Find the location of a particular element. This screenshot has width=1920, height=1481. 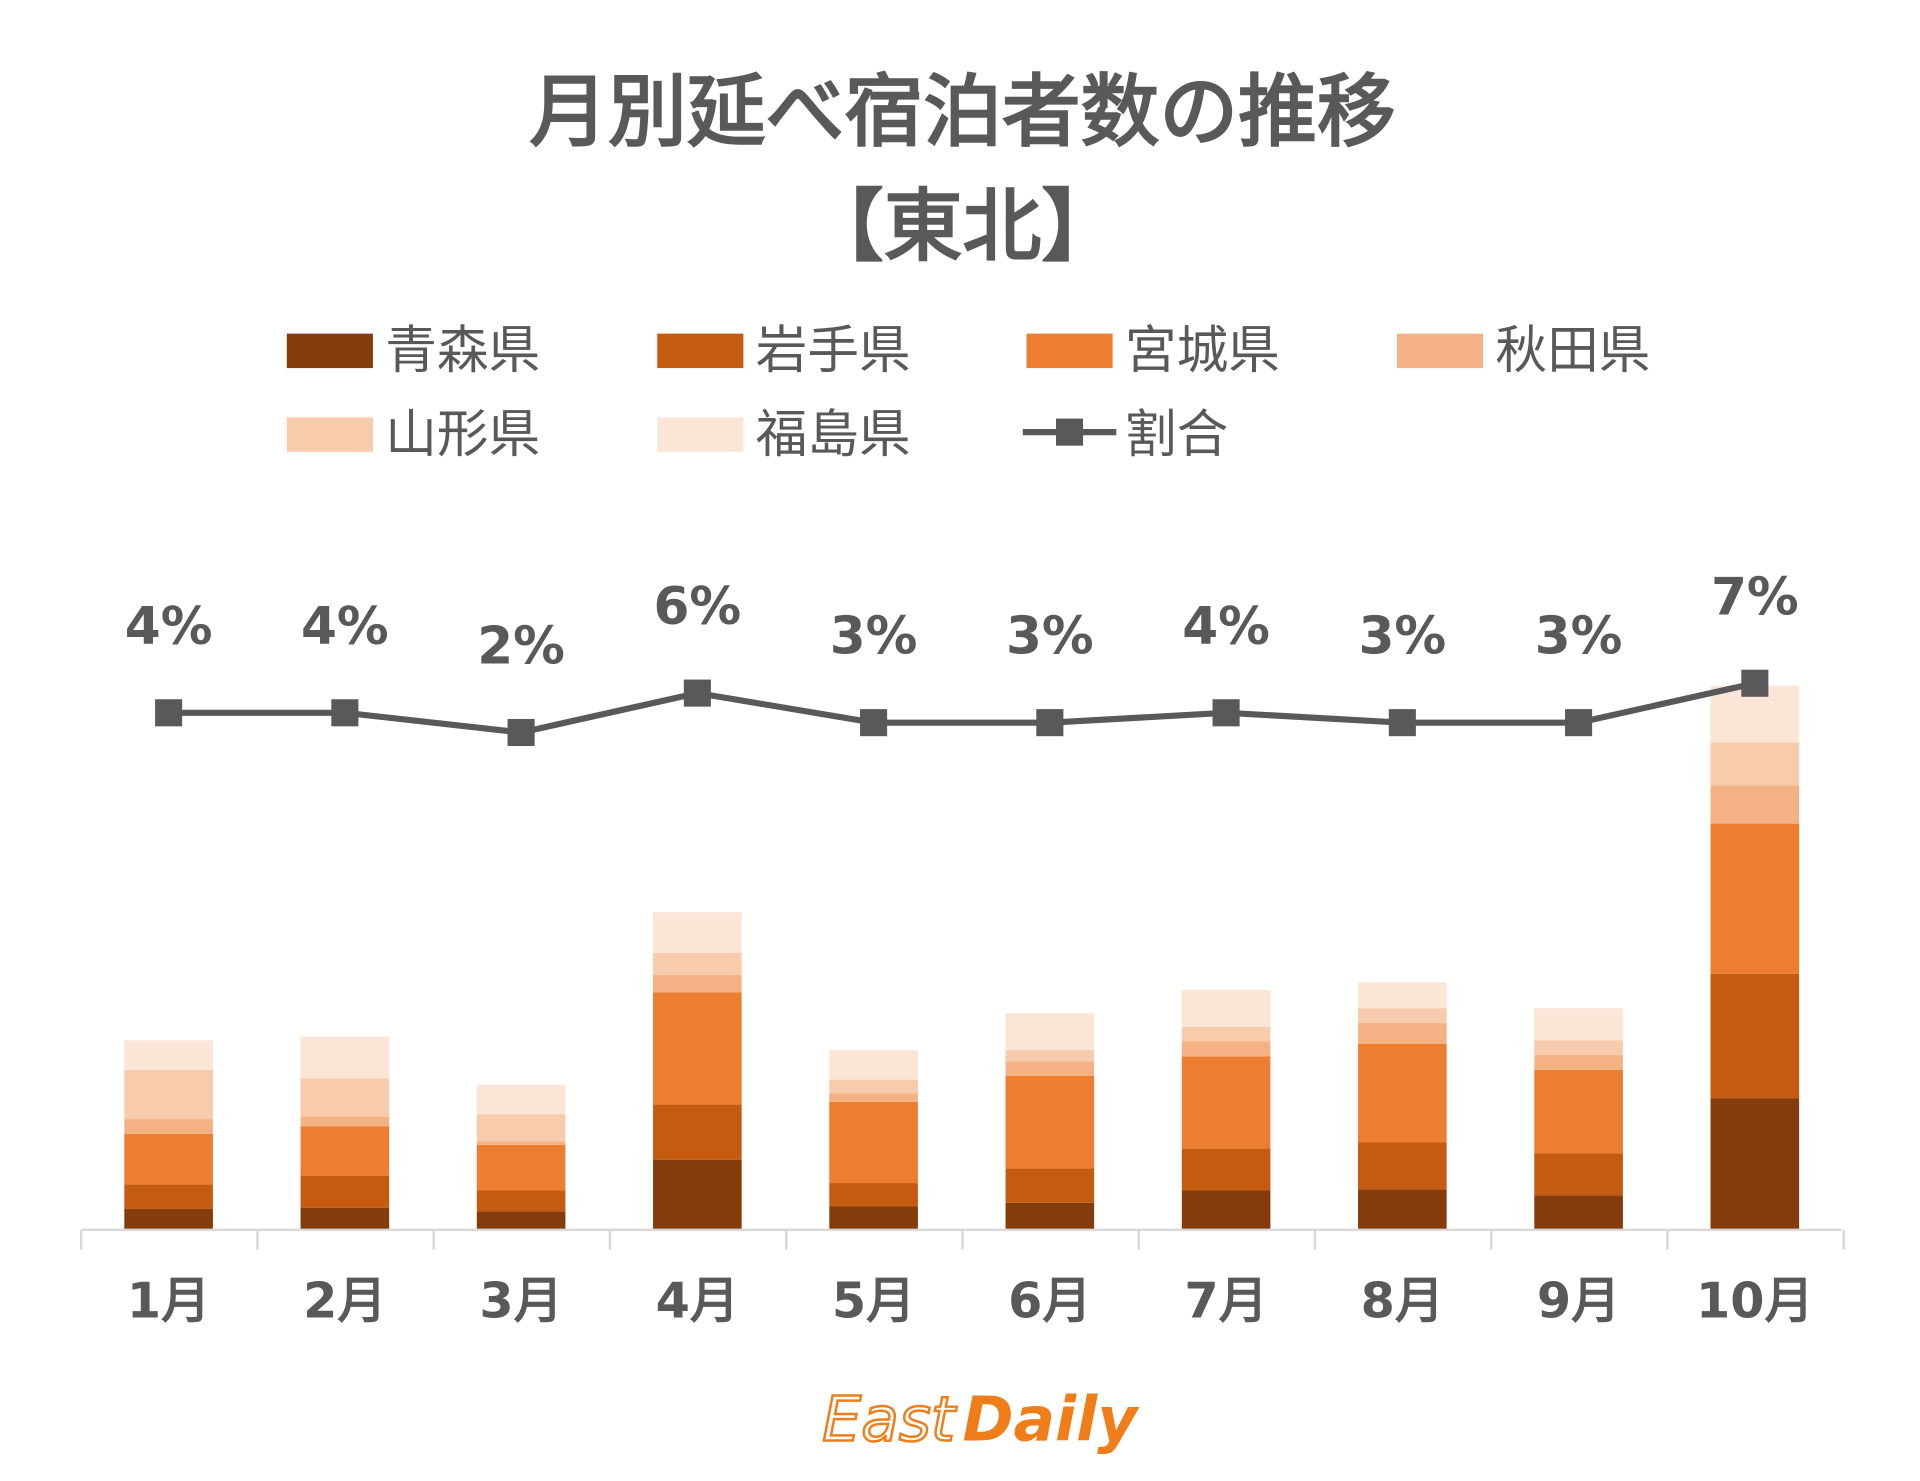

legend-item: 福島県 is located at coordinates (784, 435).